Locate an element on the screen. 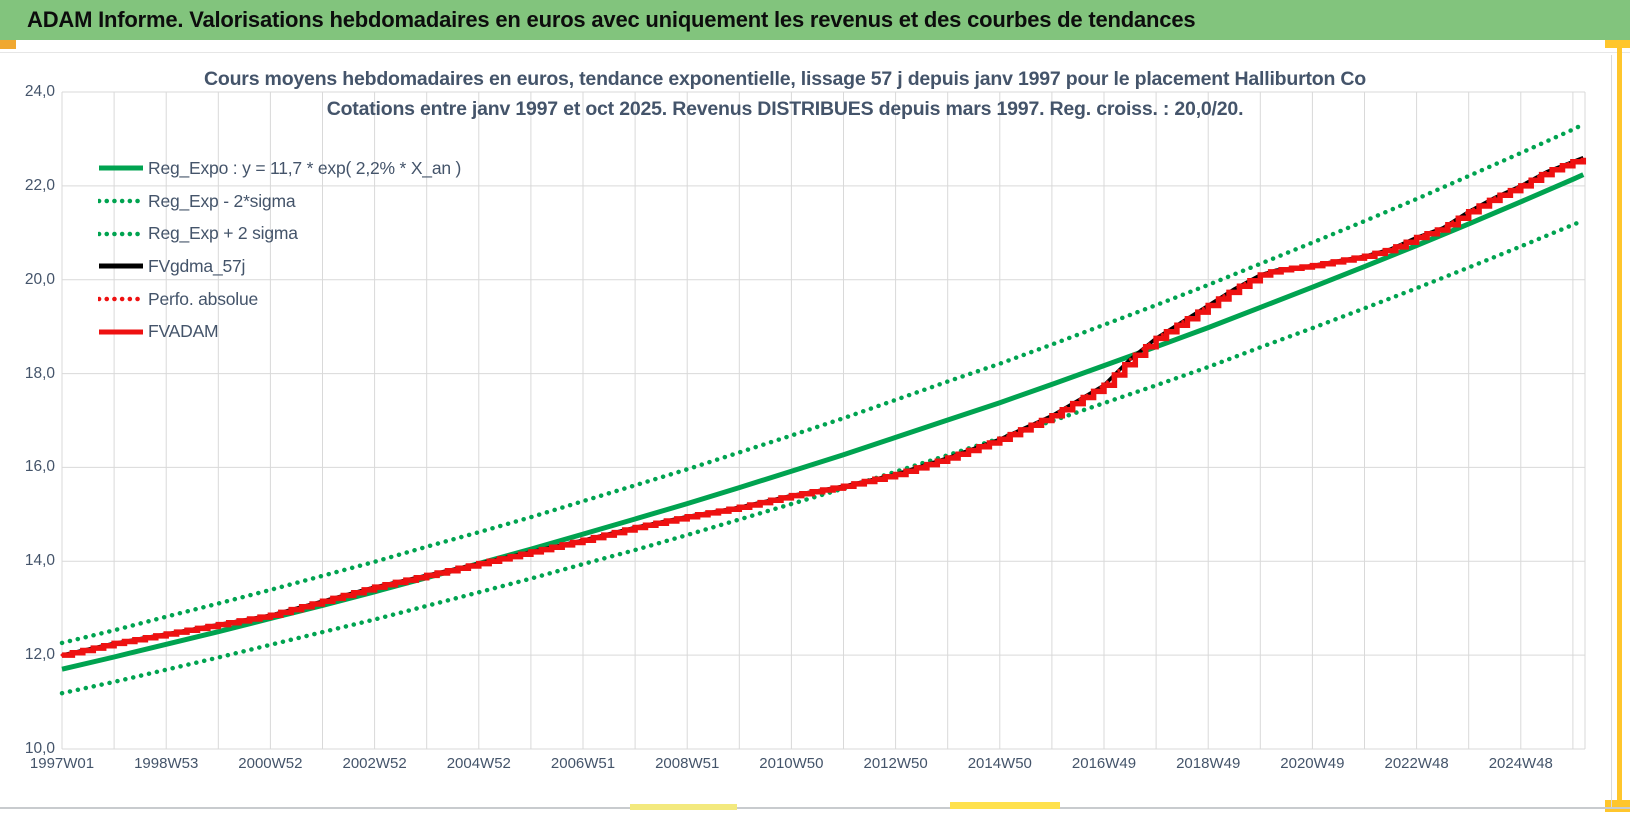  x-tick-label: 2002W52 is located at coordinates (374, 763).